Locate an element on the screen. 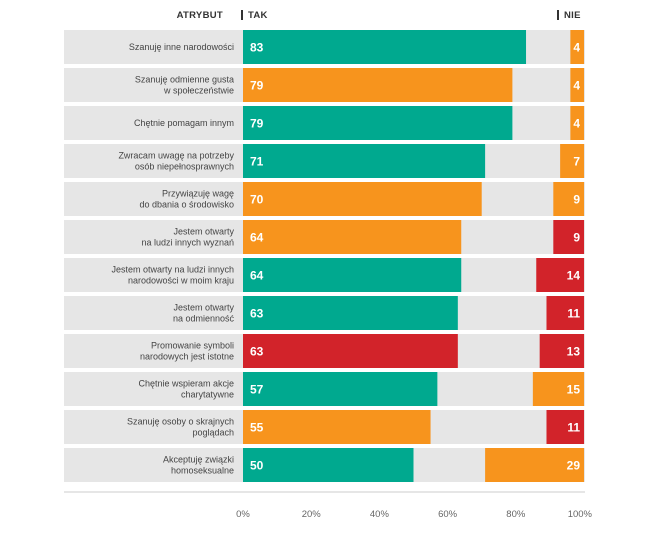 Image resolution: width=655 pixels, height=540 pixels. bar-yes-label: 55 is located at coordinates (257, 428).